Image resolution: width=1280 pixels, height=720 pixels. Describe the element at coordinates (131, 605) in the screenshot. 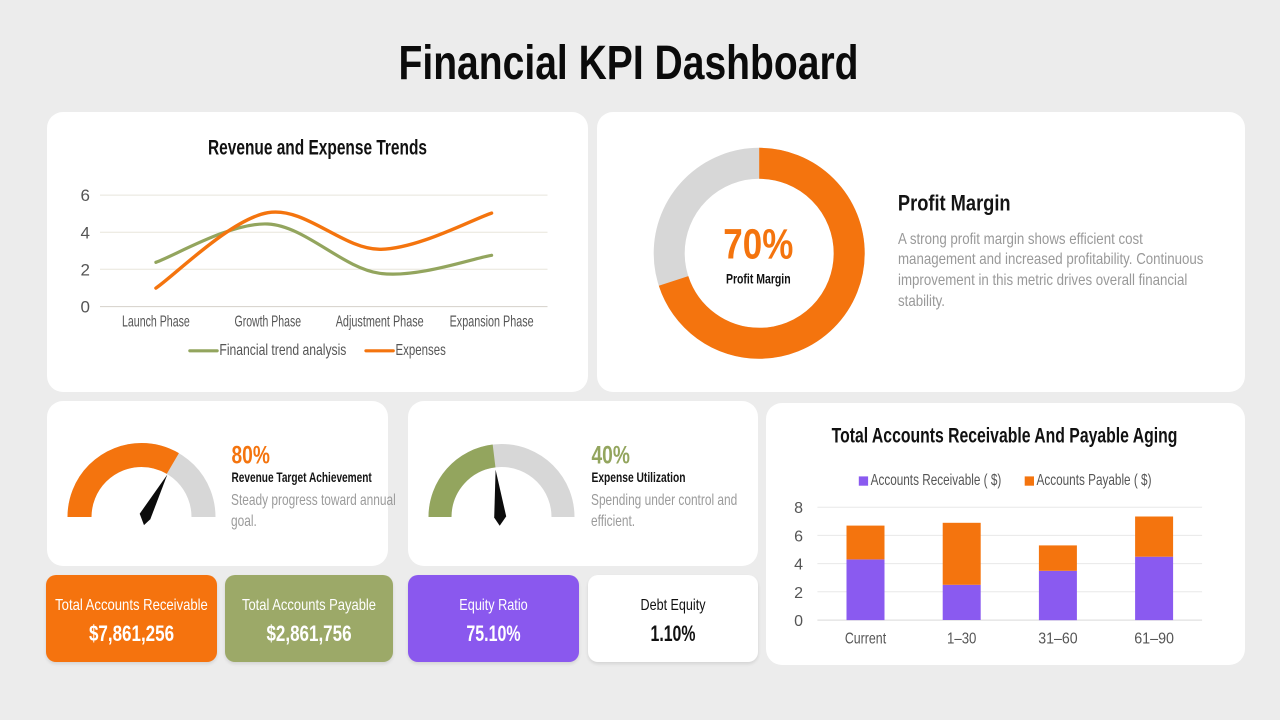

I see `svg-text: Total Accounts Receivable` at that location.